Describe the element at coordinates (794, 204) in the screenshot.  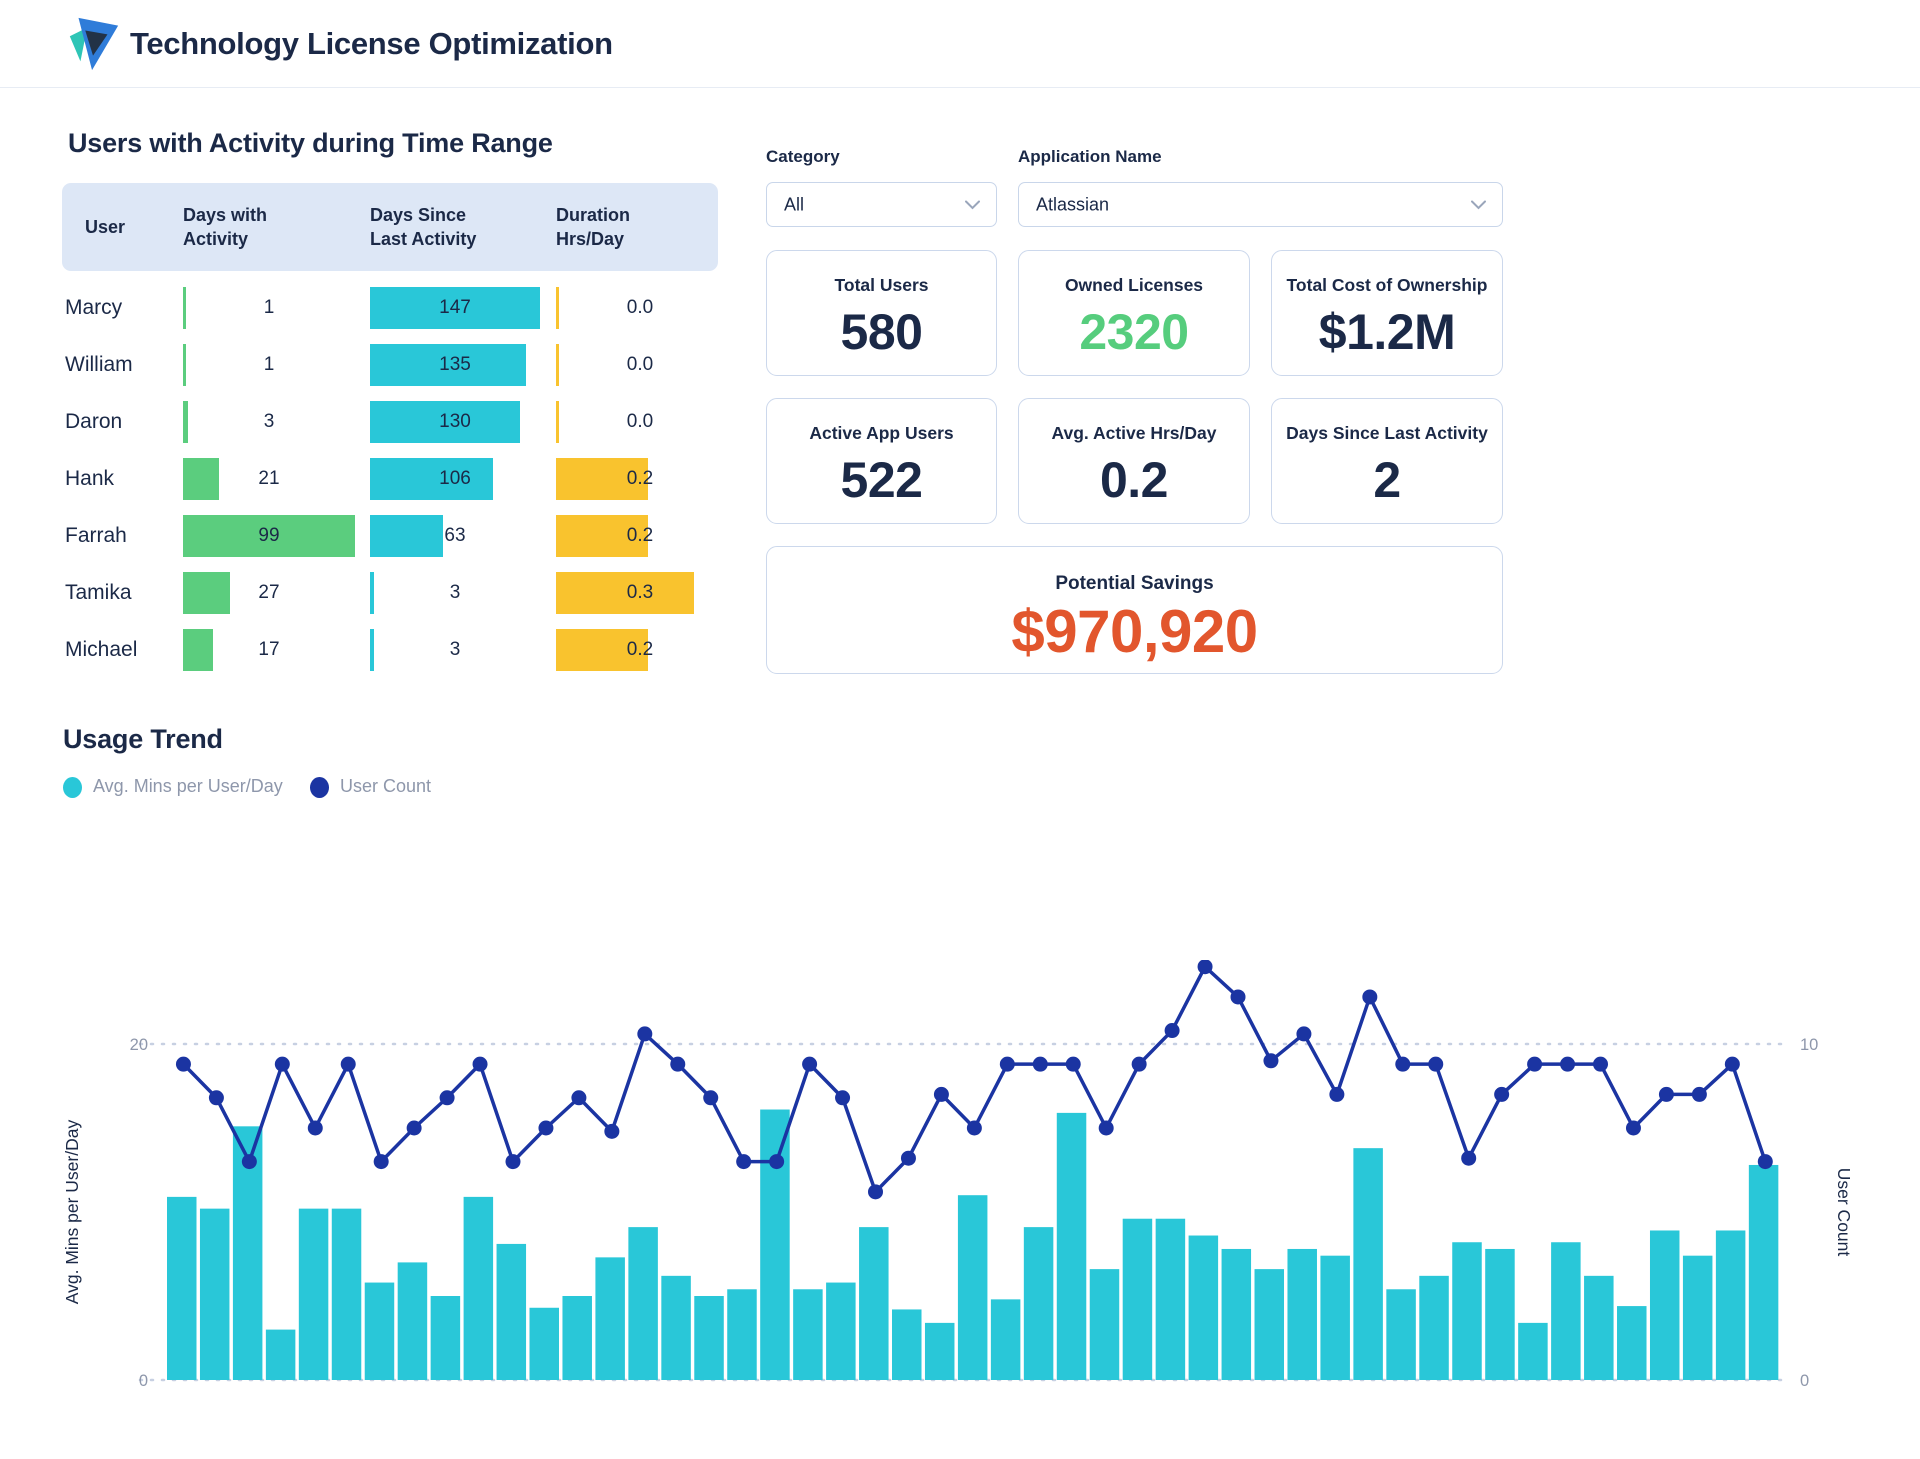
I see `category-dropdown-value: All` at that location.